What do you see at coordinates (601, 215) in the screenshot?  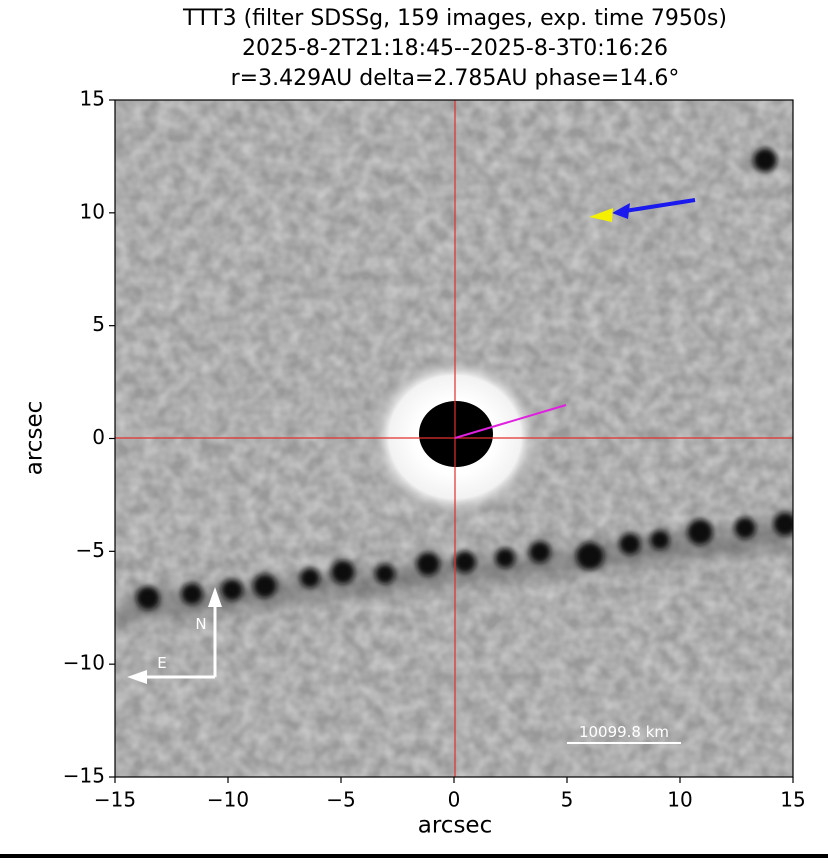 I see `target-arrow` at bounding box center [601, 215].